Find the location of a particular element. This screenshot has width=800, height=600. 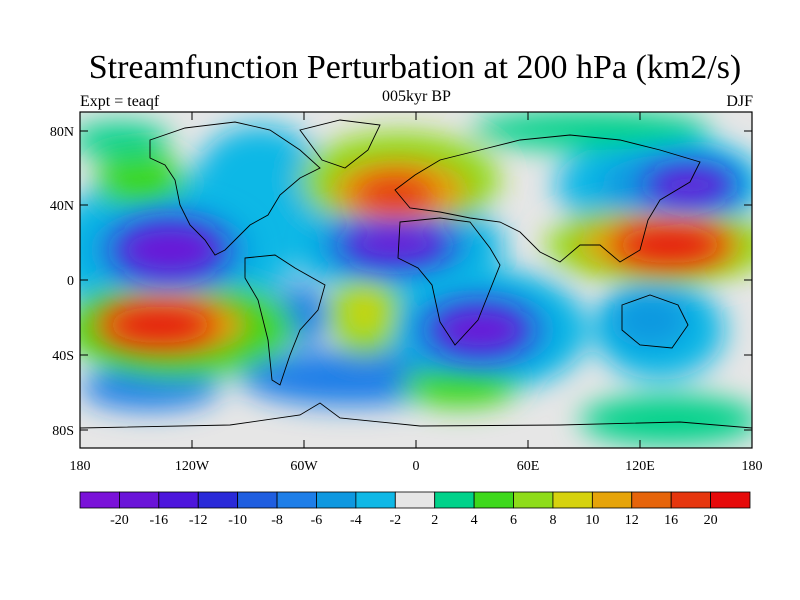

greenland-coastline is located at coordinates (340, 144).